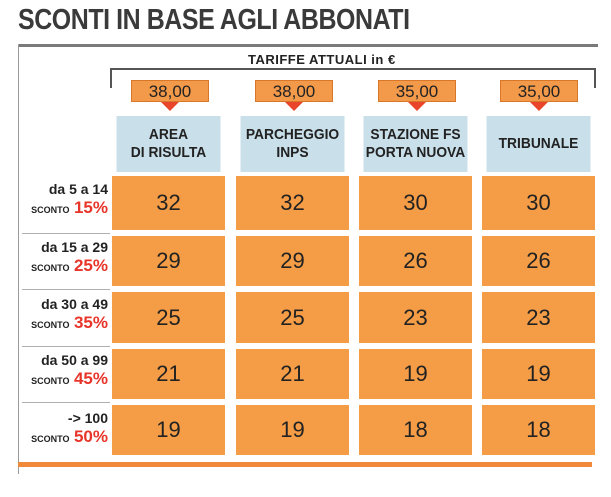  What do you see at coordinates (65, 200) in the screenshot?
I see `row-label: da 5 a 14 SCONTO 15%` at bounding box center [65, 200].